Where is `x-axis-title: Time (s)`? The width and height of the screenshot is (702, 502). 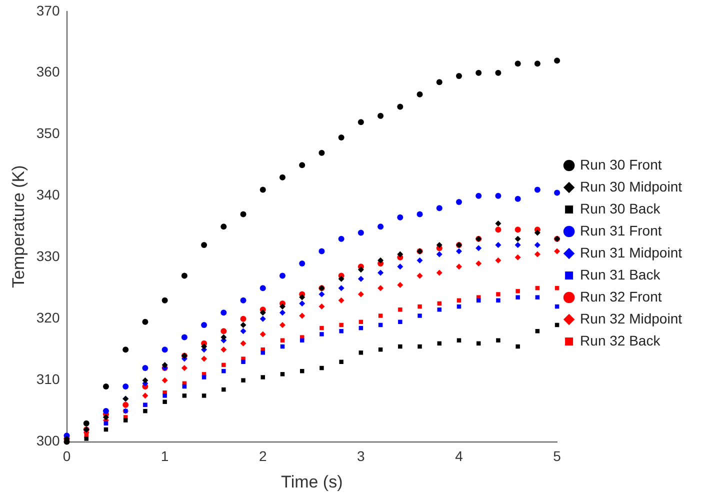 x-axis-title: Time (s) is located at coordinates (312, 482).